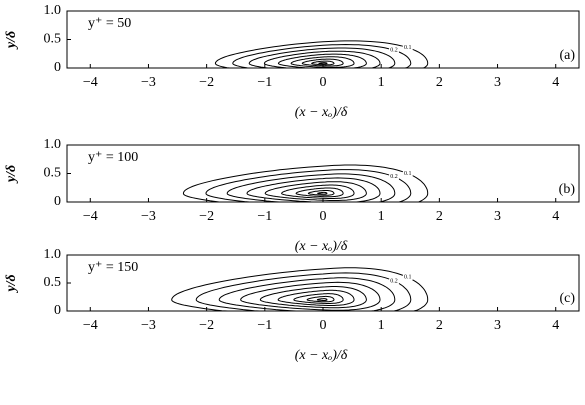  I want to click on panel-label: (b), so click(567, 189).